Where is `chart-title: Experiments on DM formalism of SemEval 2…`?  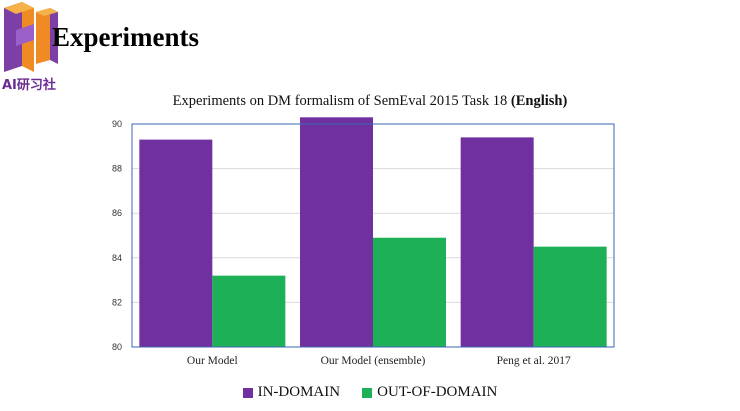 chart-title: Experiments on DM formalism of SemEval 2… is located at coordinates (370, 101).